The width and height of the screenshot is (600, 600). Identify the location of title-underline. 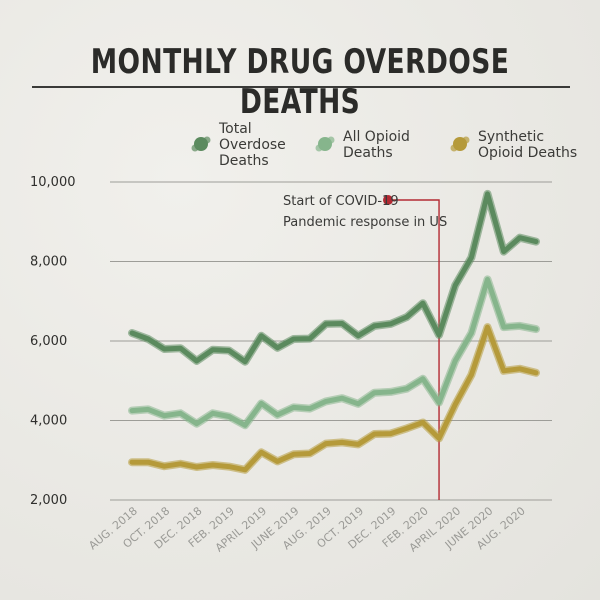
(301, 87).